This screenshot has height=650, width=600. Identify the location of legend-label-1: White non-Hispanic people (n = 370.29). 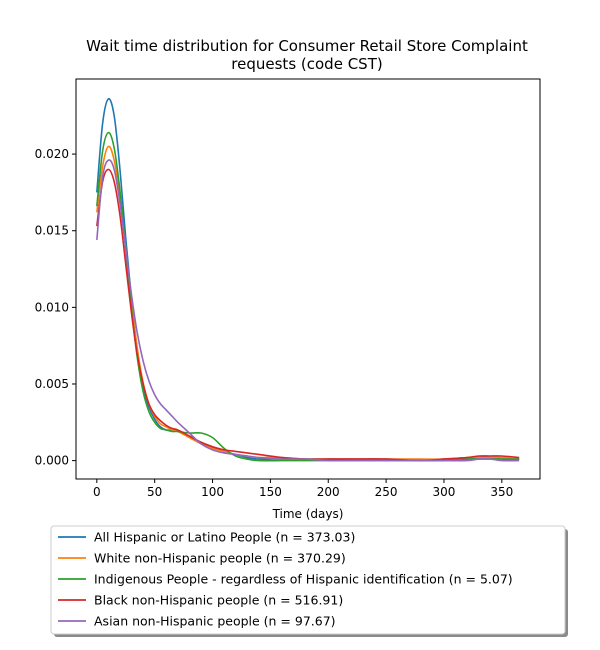
(220, 558).